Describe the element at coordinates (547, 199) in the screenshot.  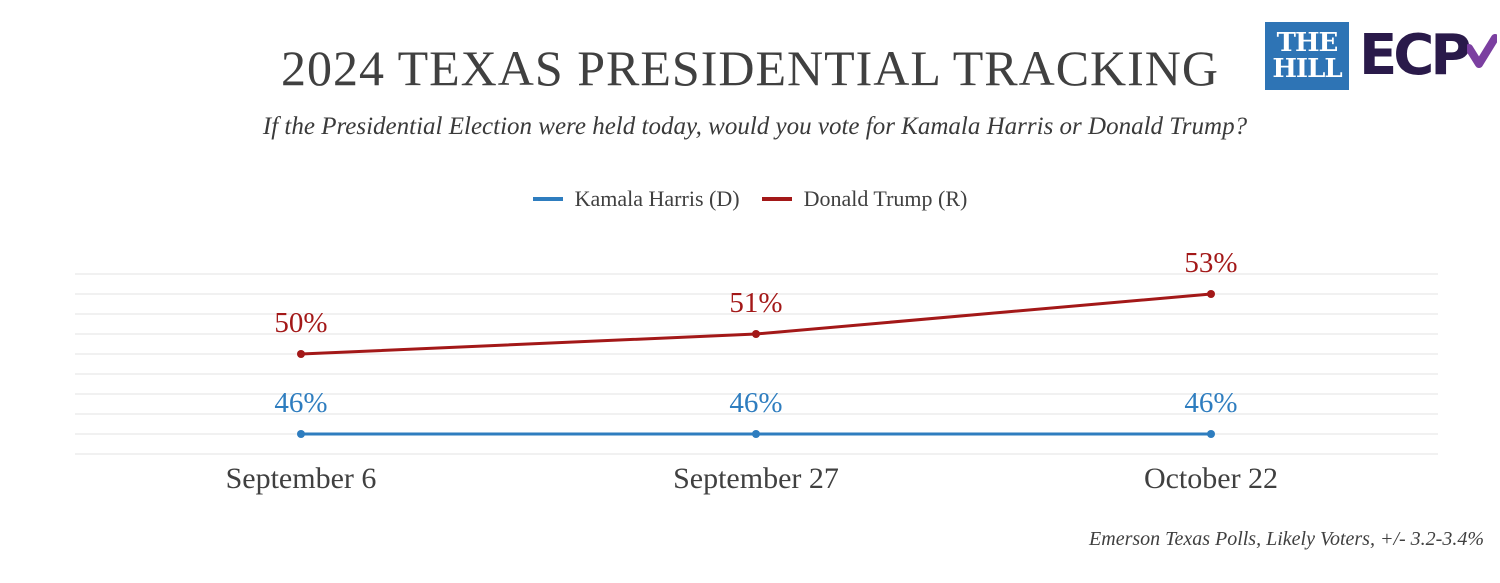
I see `legend-swatch-harris` at that location.